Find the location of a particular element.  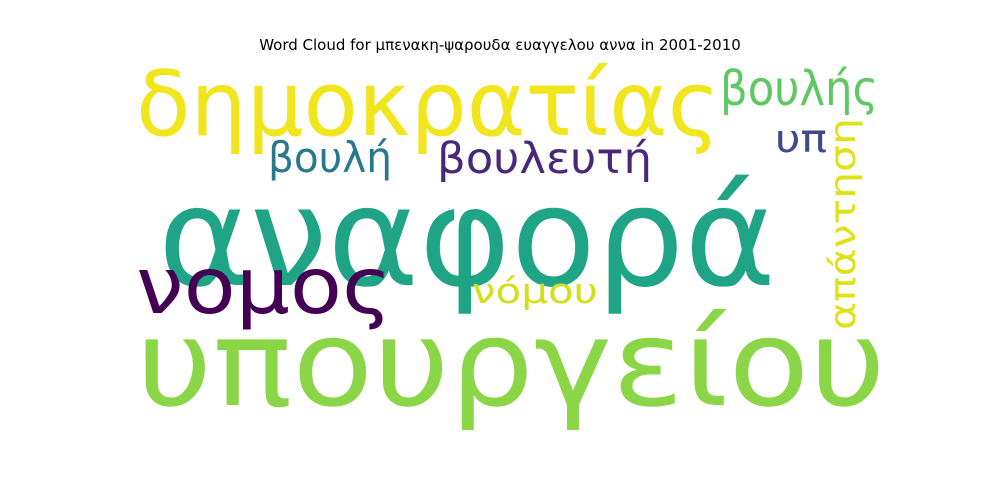

word-3: δημοκρατίας is located at coordinates (428, 104).